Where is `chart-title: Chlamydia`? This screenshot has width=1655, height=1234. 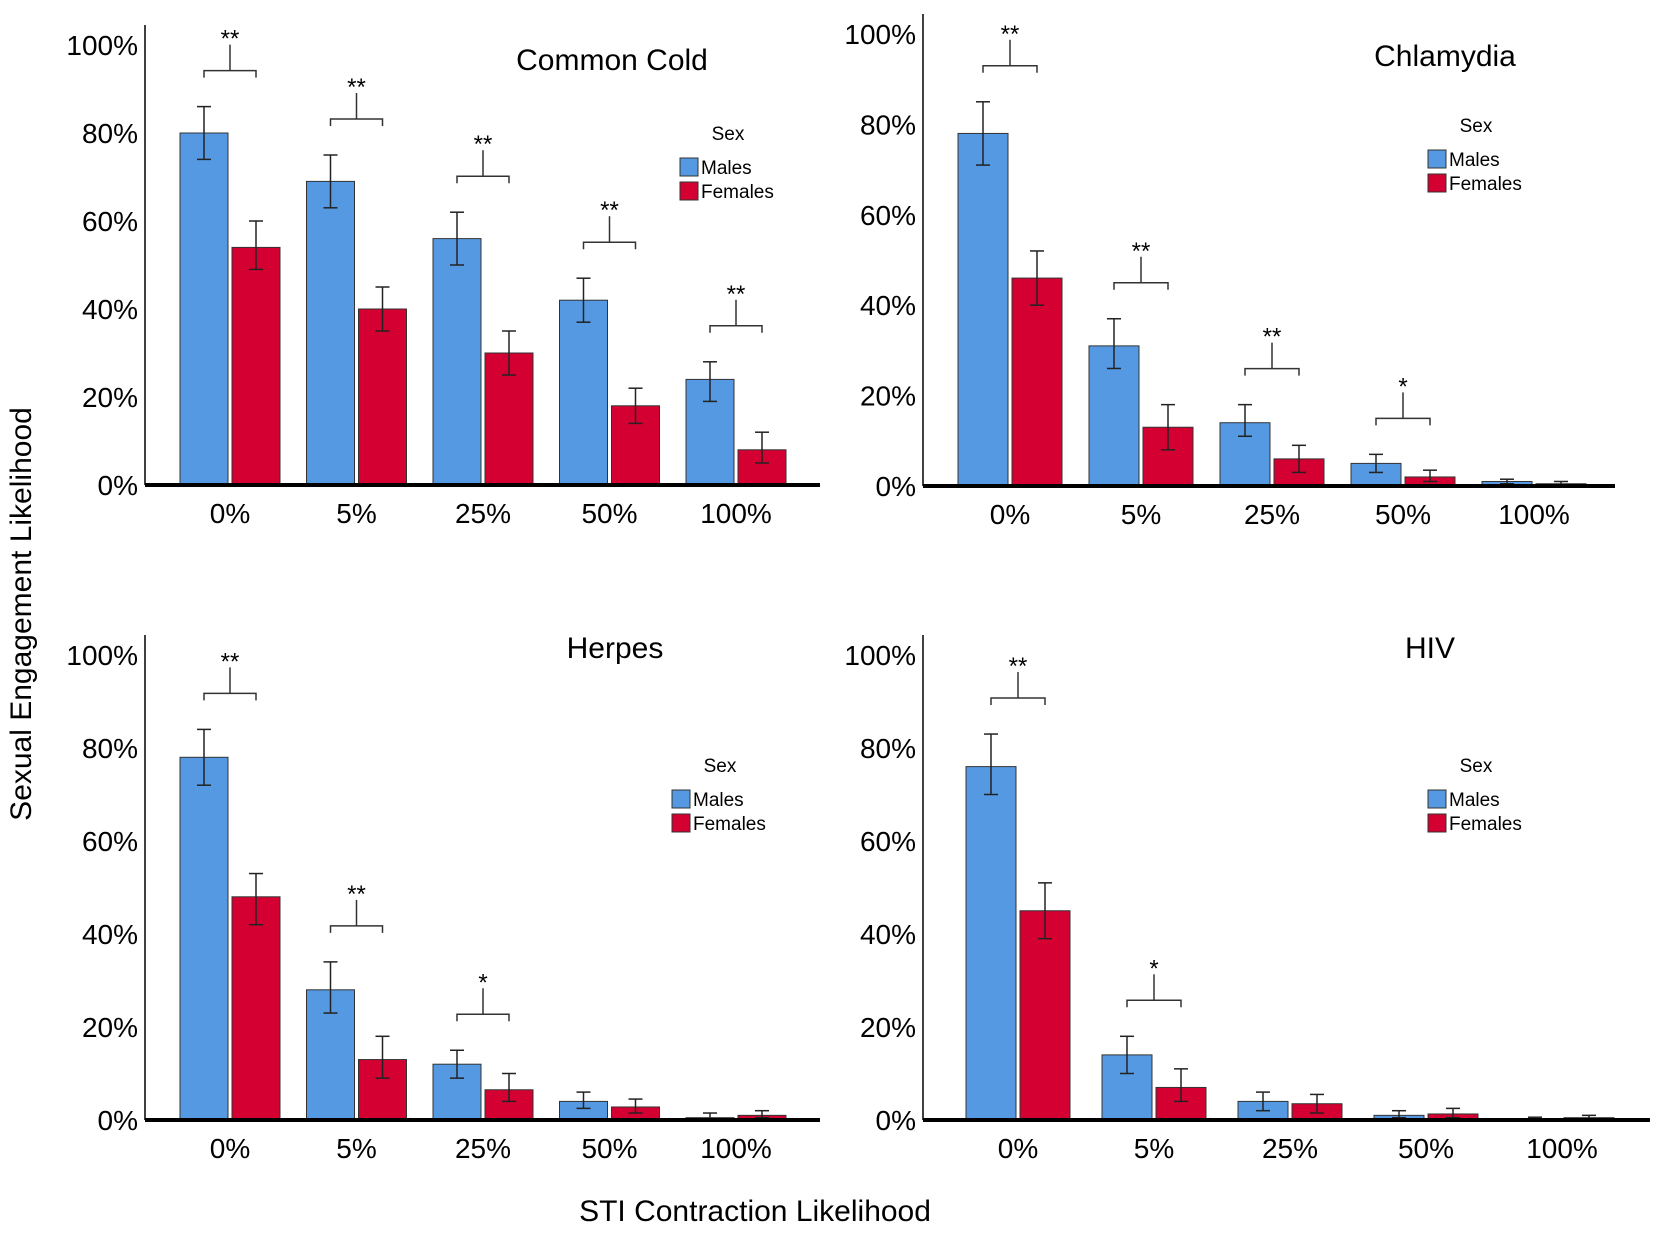
chart-title: Chlamydia is located at coordinates (1445, 56).